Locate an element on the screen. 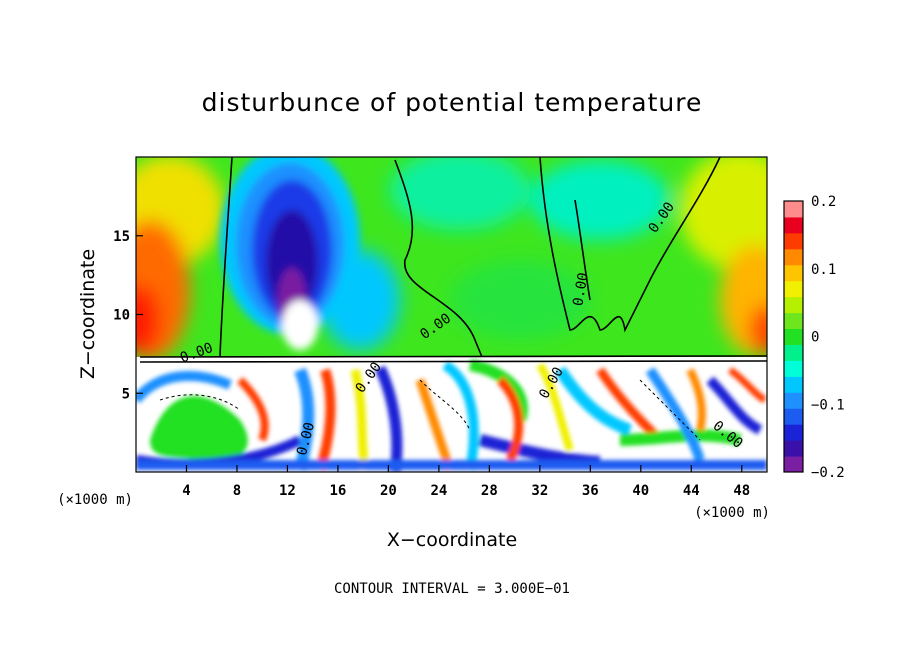  y-tick-label: 5 is located at coordinates (126, 394).